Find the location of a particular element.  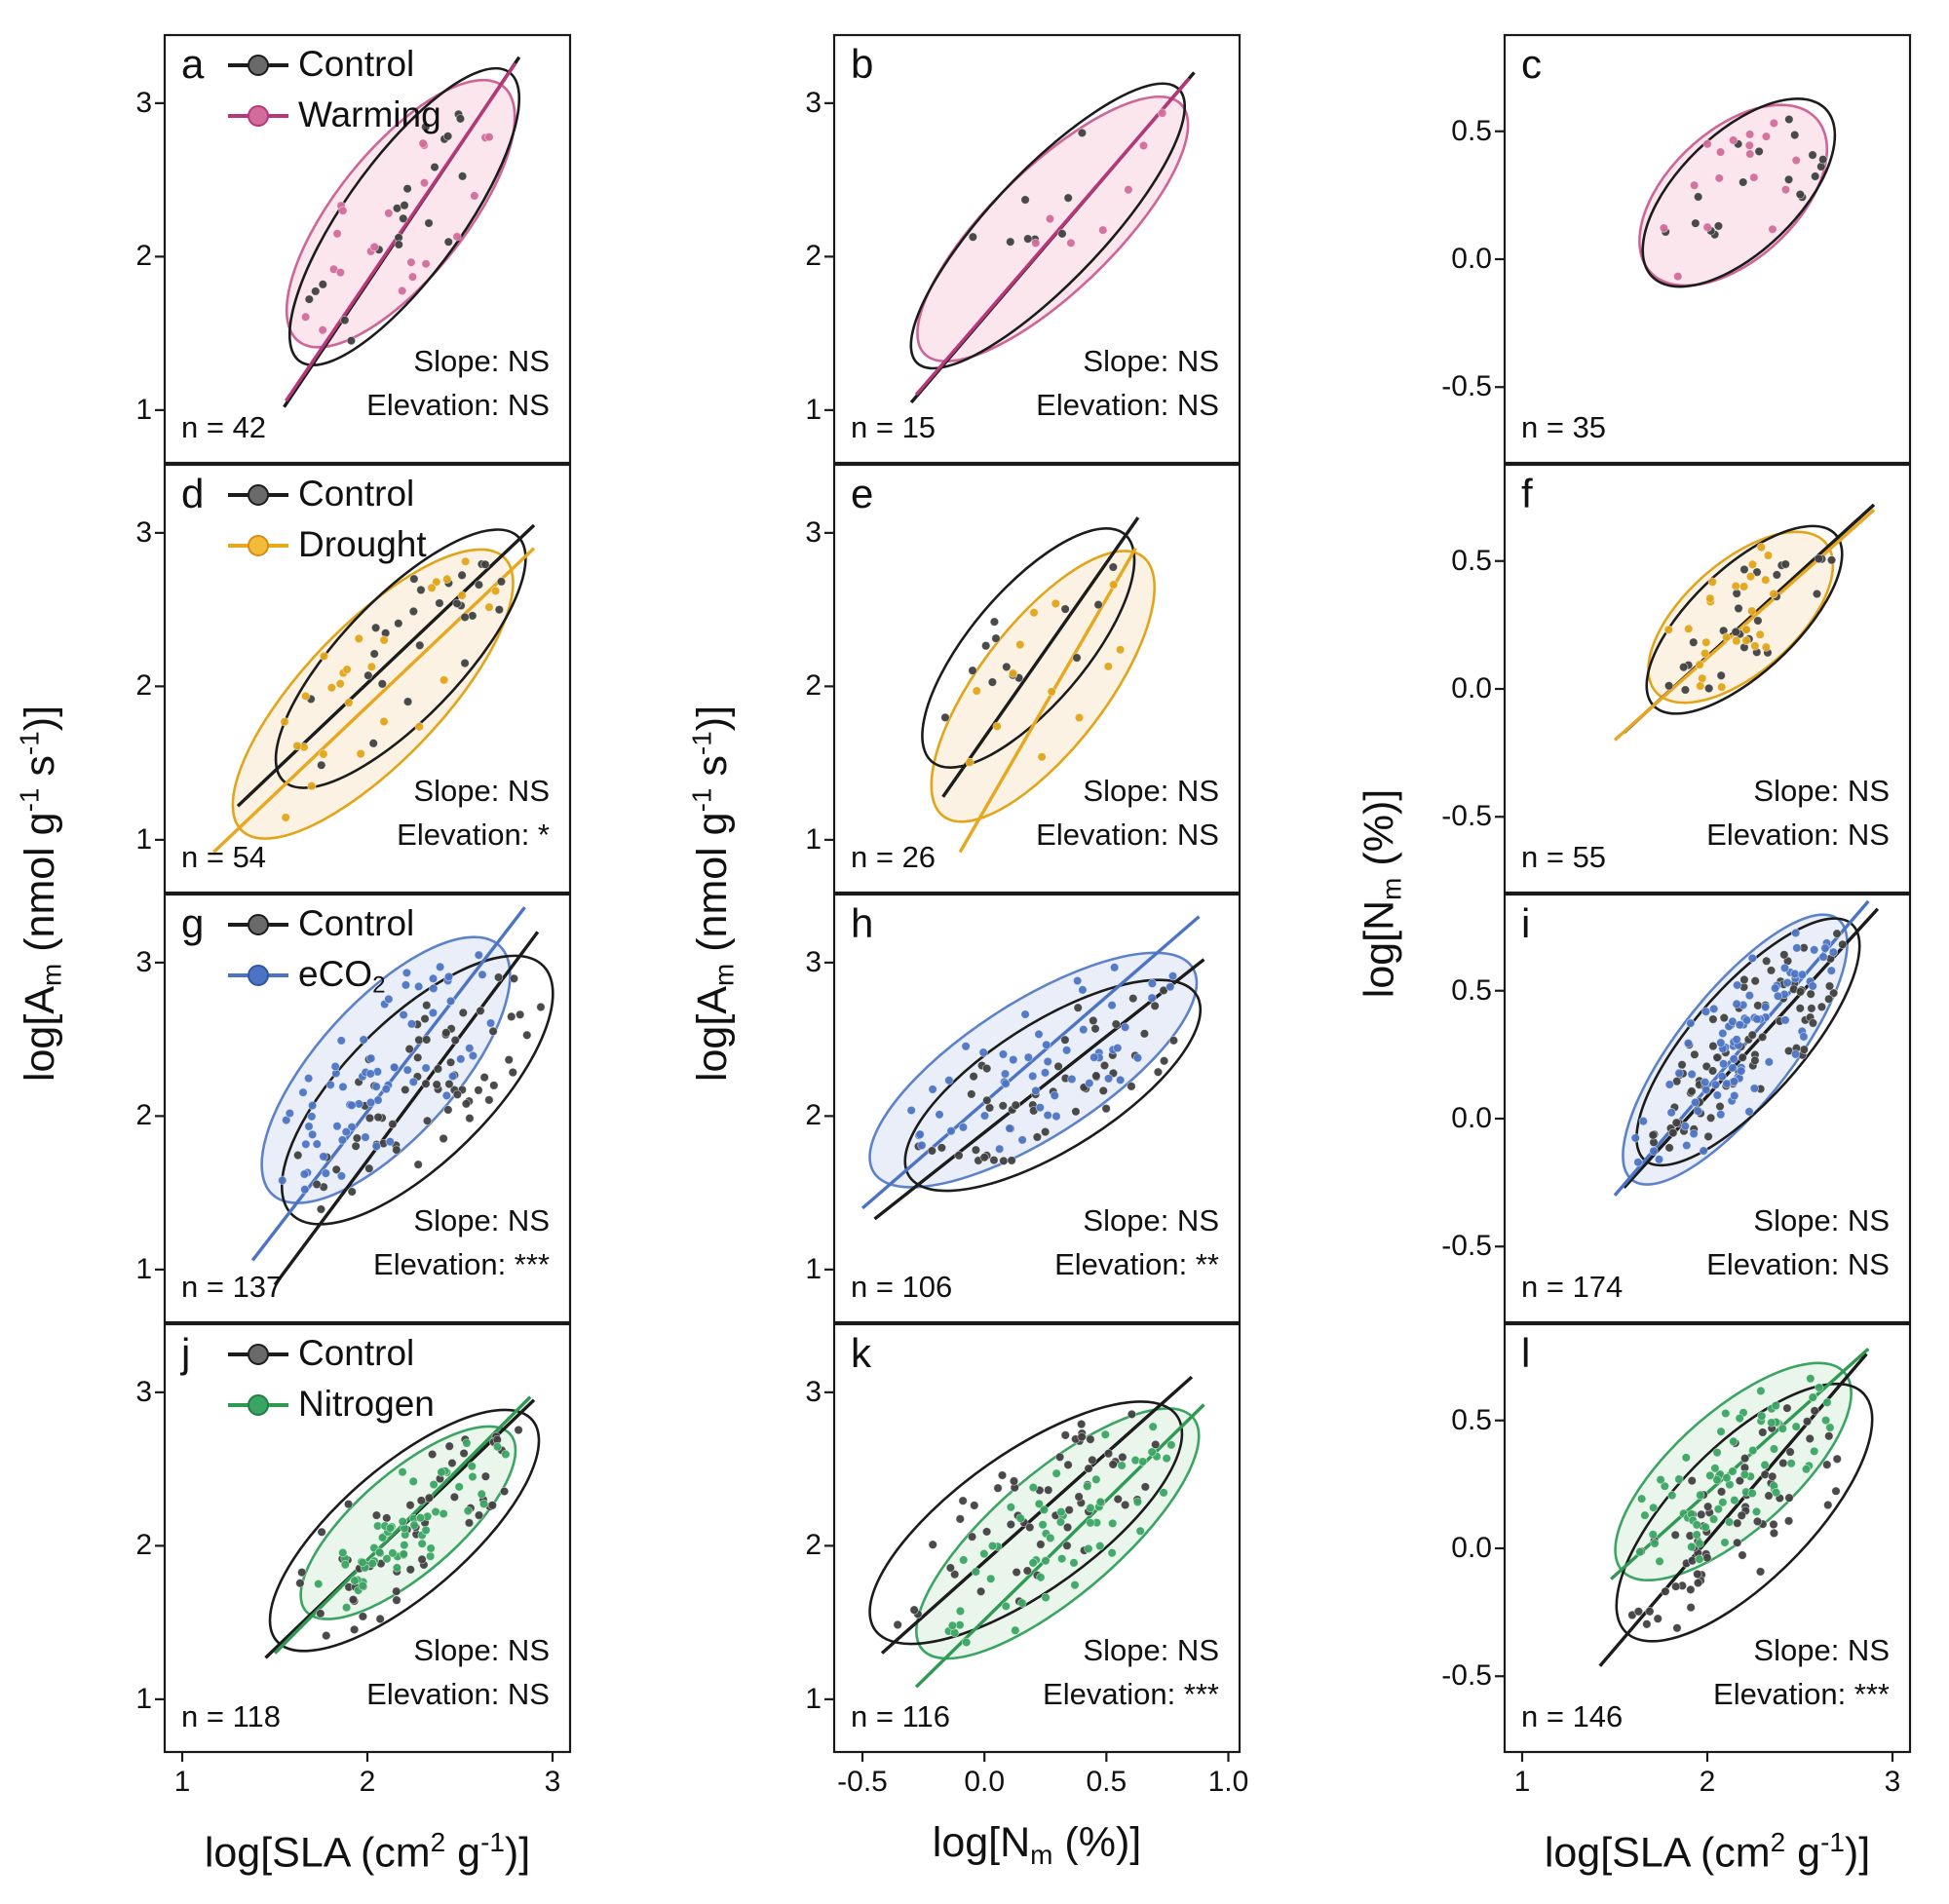

panel-letter-l: l is located at coordinates (1526, 1353).